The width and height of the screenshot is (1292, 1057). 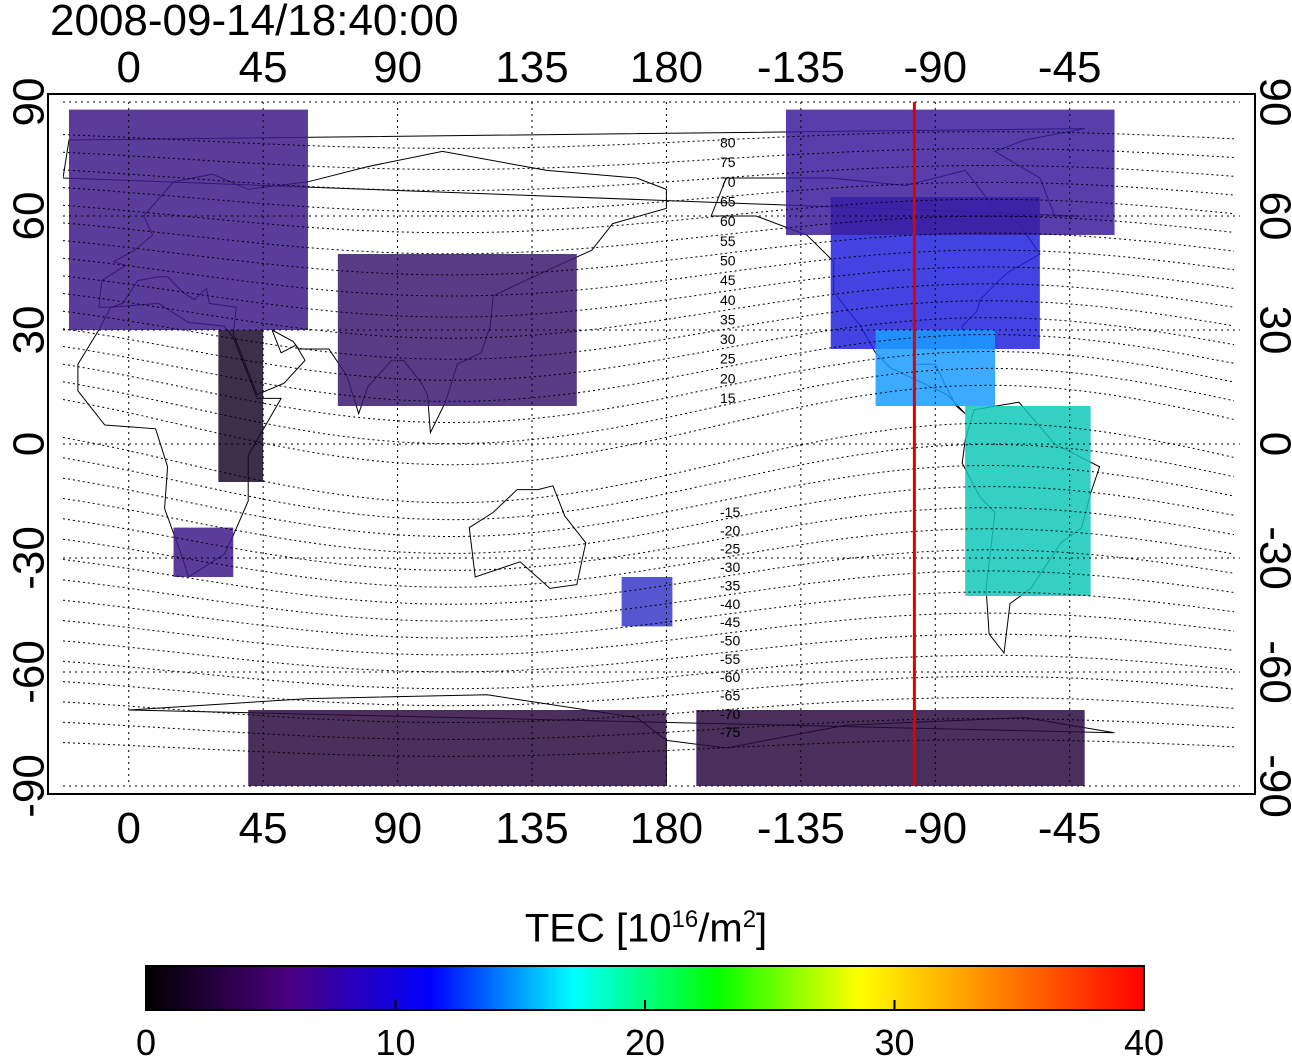 I want to click on y-tick-label-left: -30, so click(x=29, y=558).